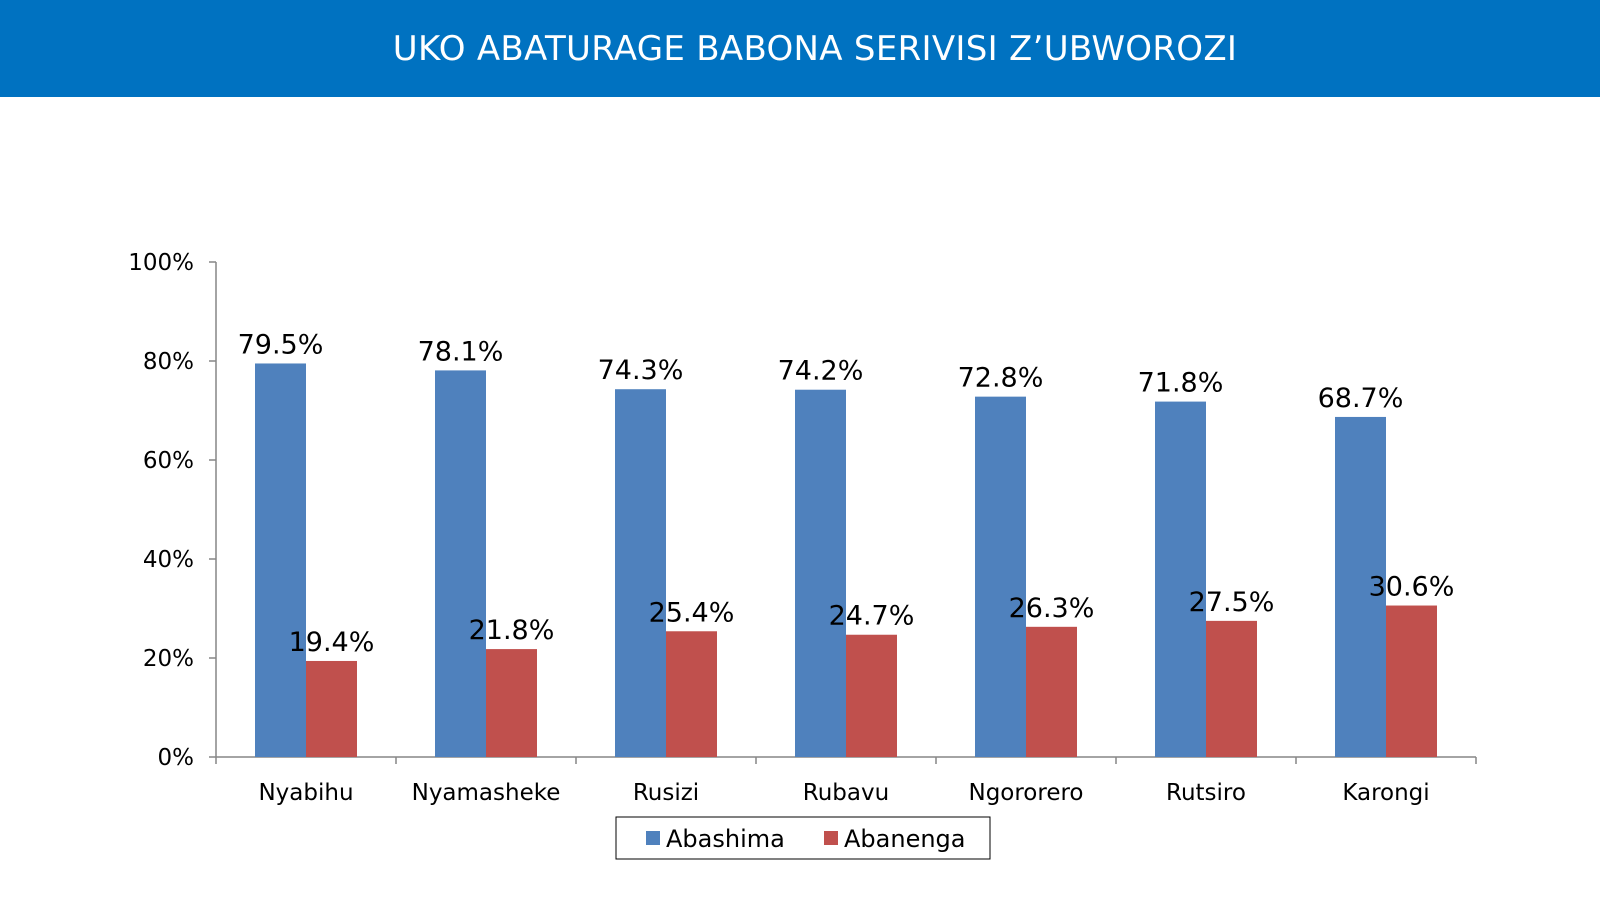  What do you see at coordinates (461, 351) in the screenshot?
I see `data-label-abashima-nyamasheke: 78.1%` at bounding box center [461, 351].